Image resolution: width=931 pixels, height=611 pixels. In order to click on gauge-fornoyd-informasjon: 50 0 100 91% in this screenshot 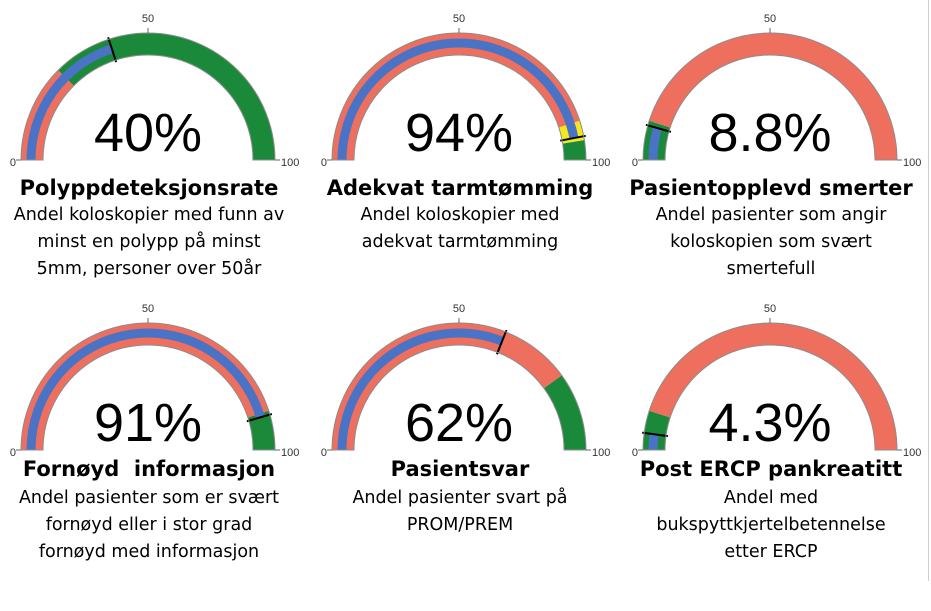, I will do `click(154, 381)`.